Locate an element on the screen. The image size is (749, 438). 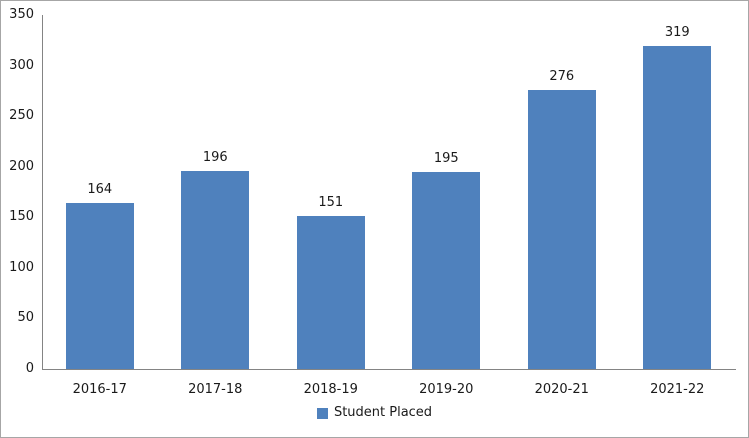
y-axis-line is located at coordinates (42, 192).